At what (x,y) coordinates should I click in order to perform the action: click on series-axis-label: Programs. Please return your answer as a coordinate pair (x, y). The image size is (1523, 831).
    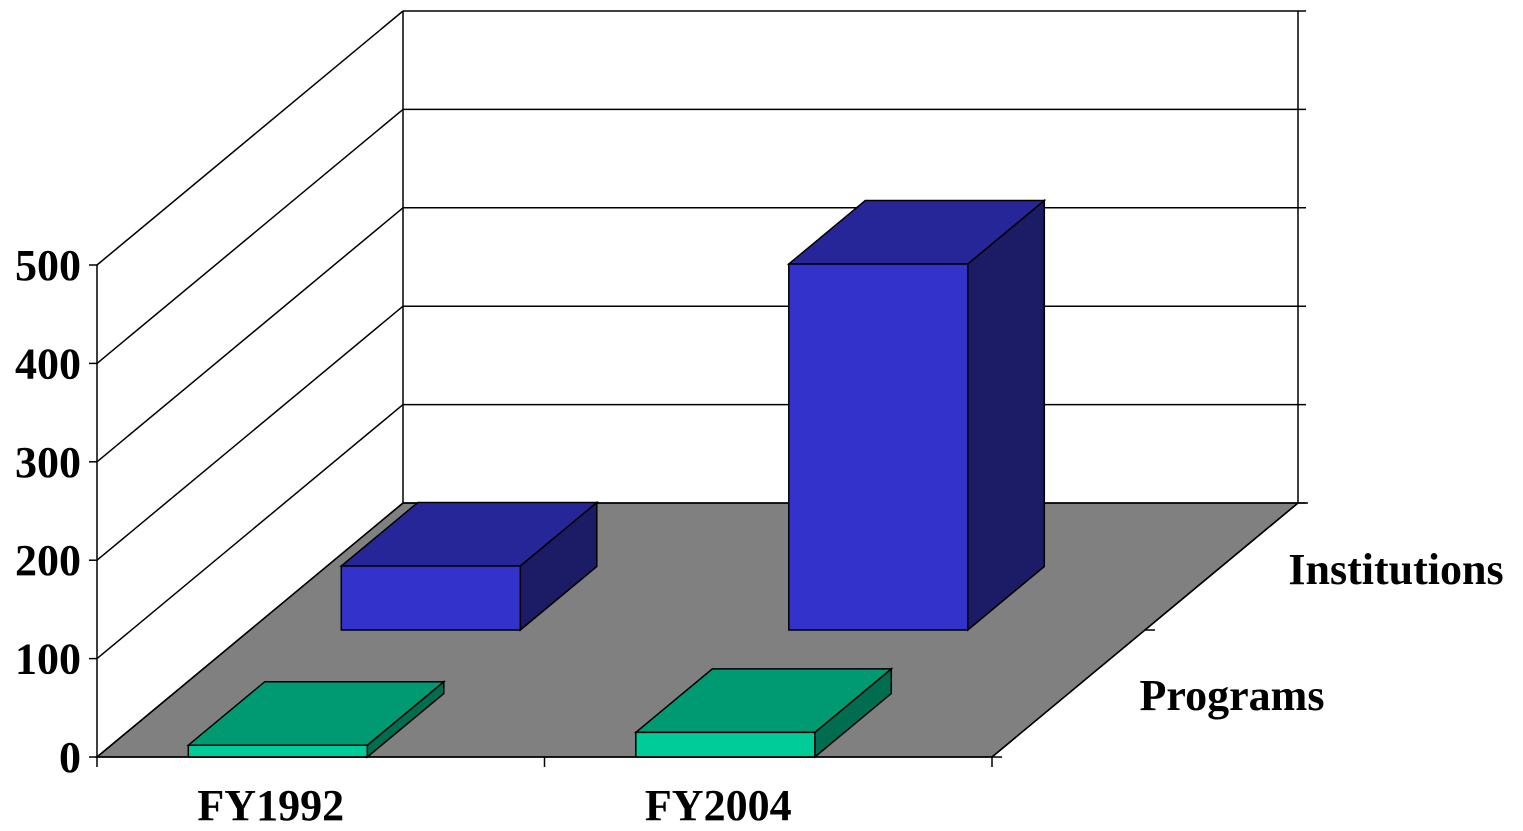
    Looking at the image, I should click on (1232, 695).